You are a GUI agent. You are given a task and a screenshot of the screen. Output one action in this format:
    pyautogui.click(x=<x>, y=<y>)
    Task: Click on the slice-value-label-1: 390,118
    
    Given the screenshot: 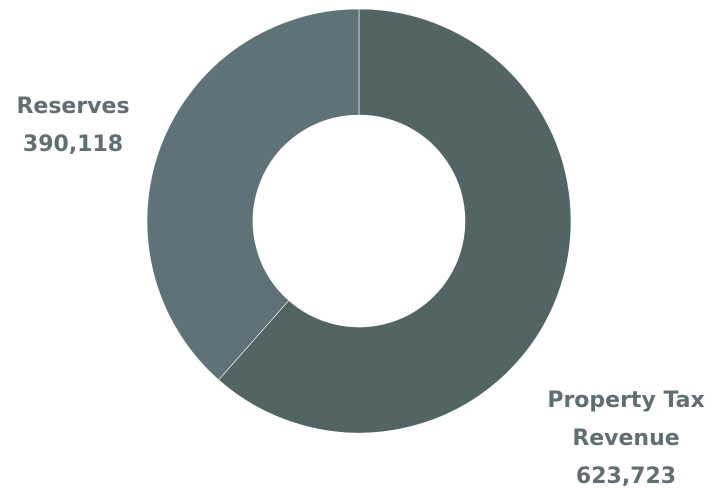 What is the action you would take?
    pyautogui.click(x=73, y=144)
    